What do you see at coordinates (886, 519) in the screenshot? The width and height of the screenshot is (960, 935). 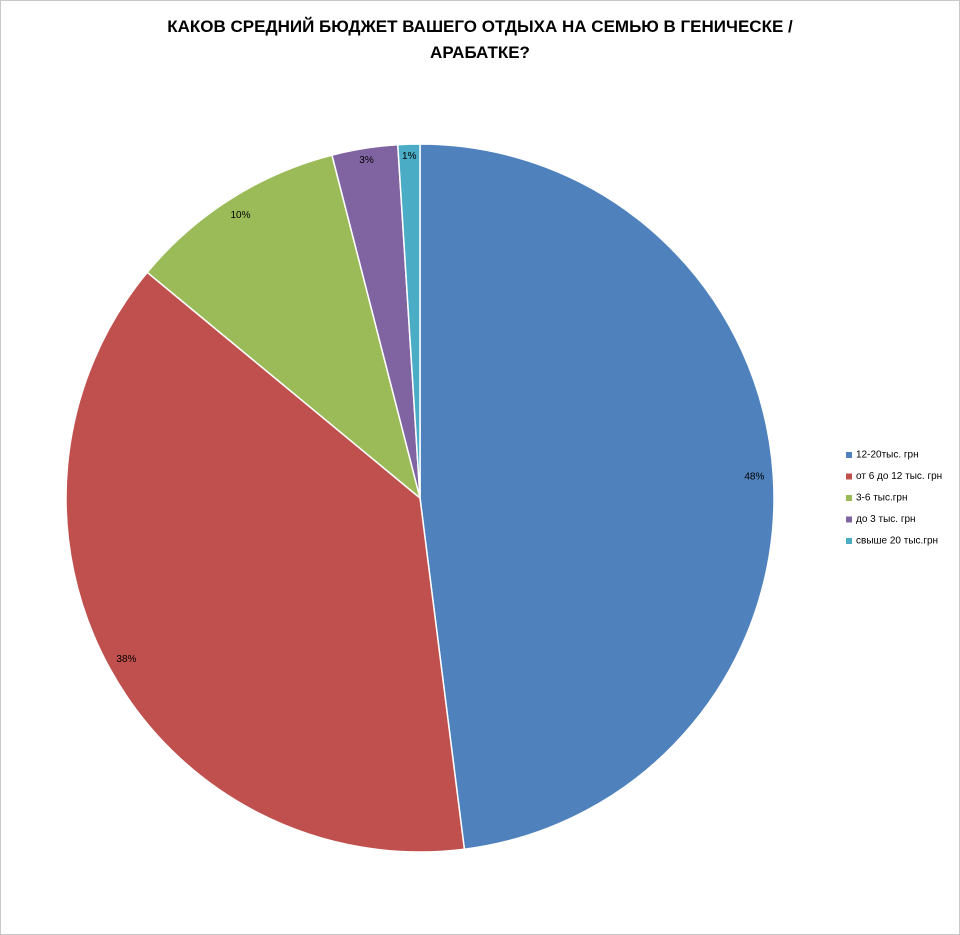 I see `legend-label: до 3 тыс. грн` at bounding box center [886, 519].